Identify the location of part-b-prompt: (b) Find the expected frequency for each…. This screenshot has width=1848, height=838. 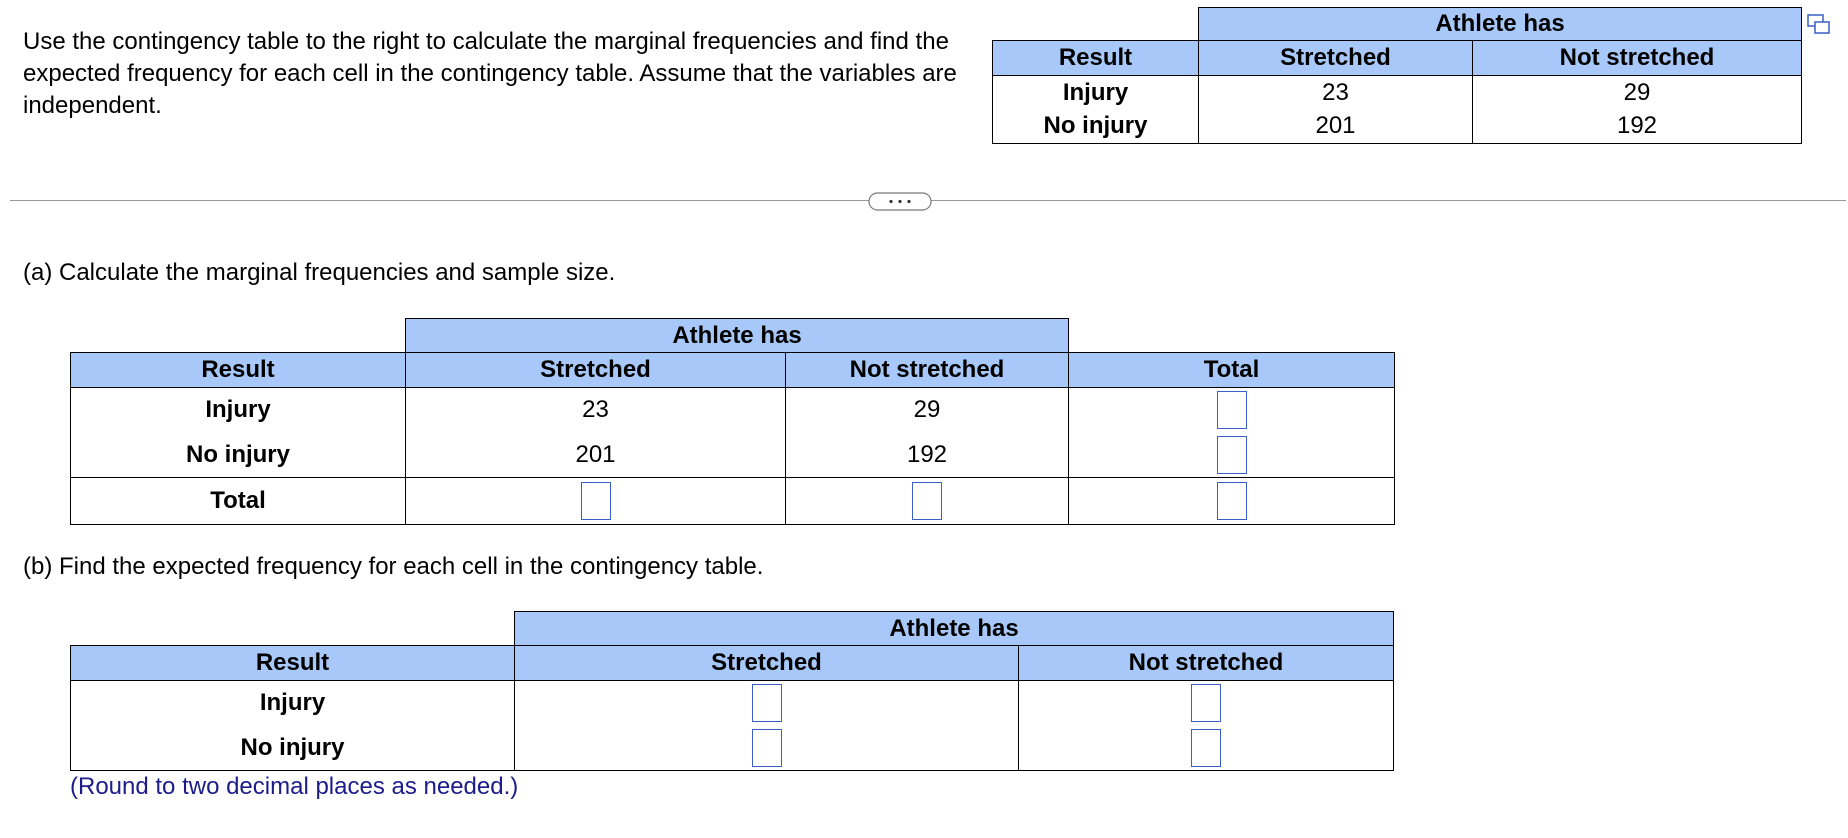
(393, 566).